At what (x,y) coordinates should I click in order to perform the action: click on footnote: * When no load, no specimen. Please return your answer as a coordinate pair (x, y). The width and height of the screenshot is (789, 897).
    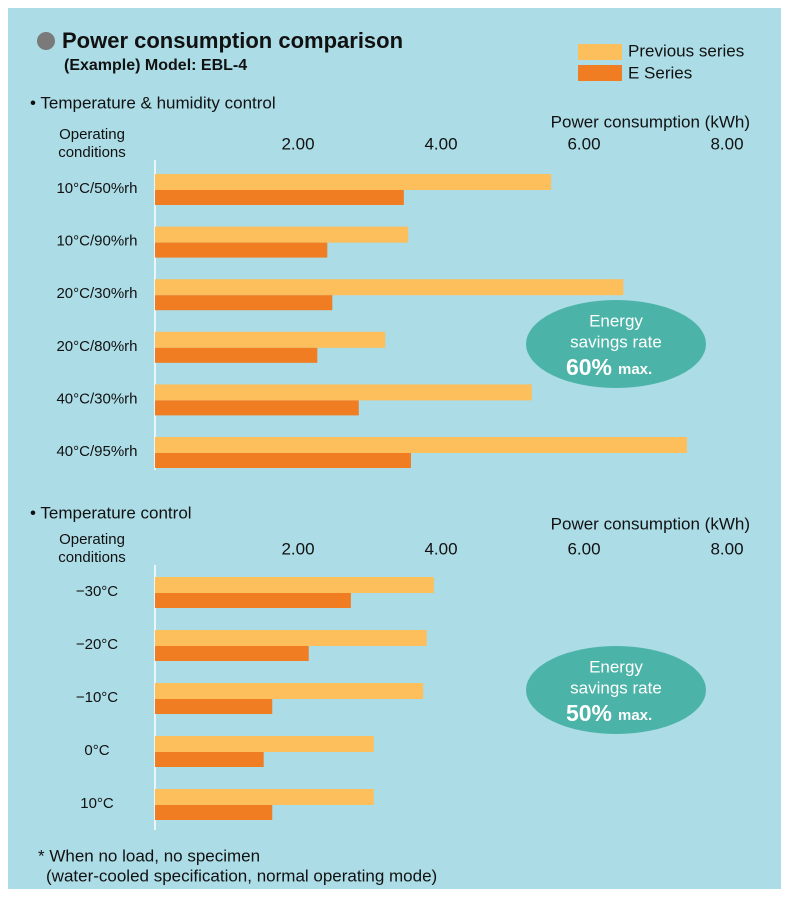
    Looking at the image, I should click on (149, 855).